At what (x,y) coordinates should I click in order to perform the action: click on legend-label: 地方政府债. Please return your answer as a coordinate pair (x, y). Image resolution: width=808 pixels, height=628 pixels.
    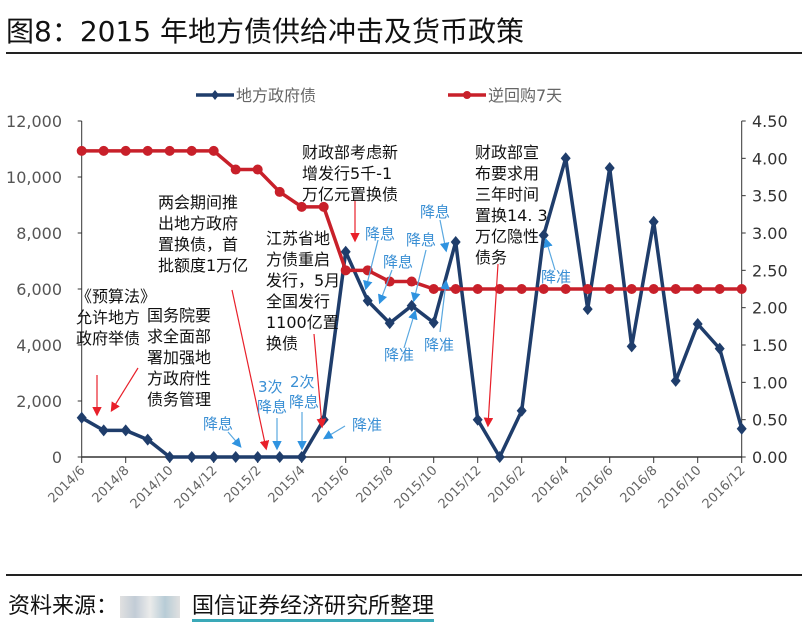
    Looking at the image, I should click on (276, 95).